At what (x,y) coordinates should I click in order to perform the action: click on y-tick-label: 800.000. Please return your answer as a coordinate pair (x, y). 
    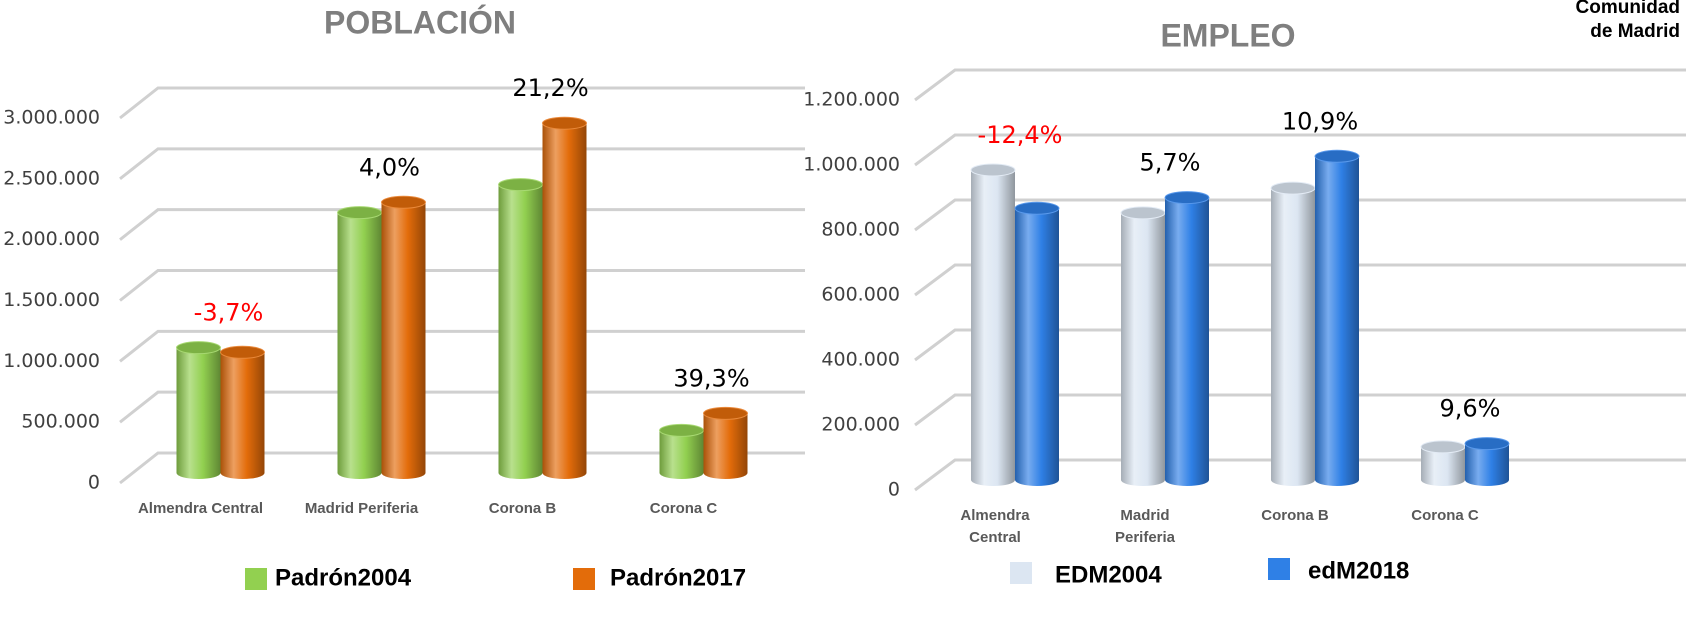
    Looking at the image, I should click on (860, 230).